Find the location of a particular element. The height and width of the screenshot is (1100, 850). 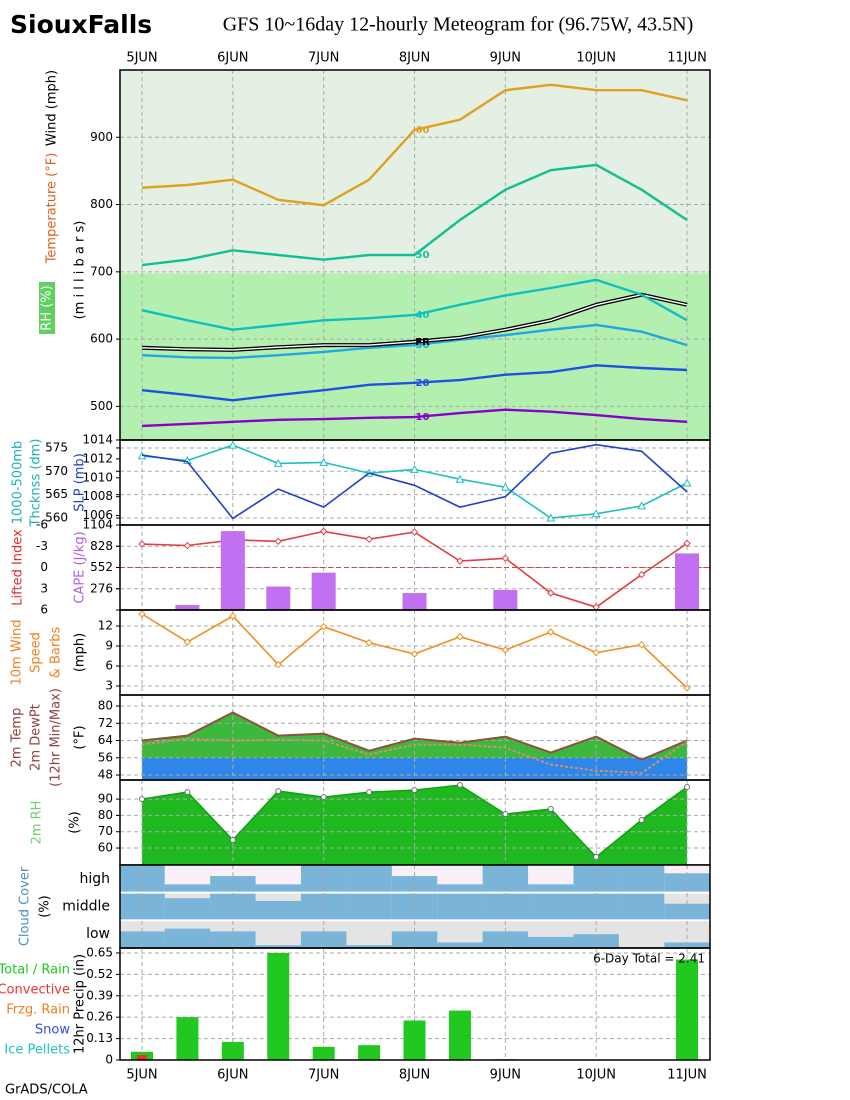

y2-tick-label: 1012 is located at coordinates (97, 458).